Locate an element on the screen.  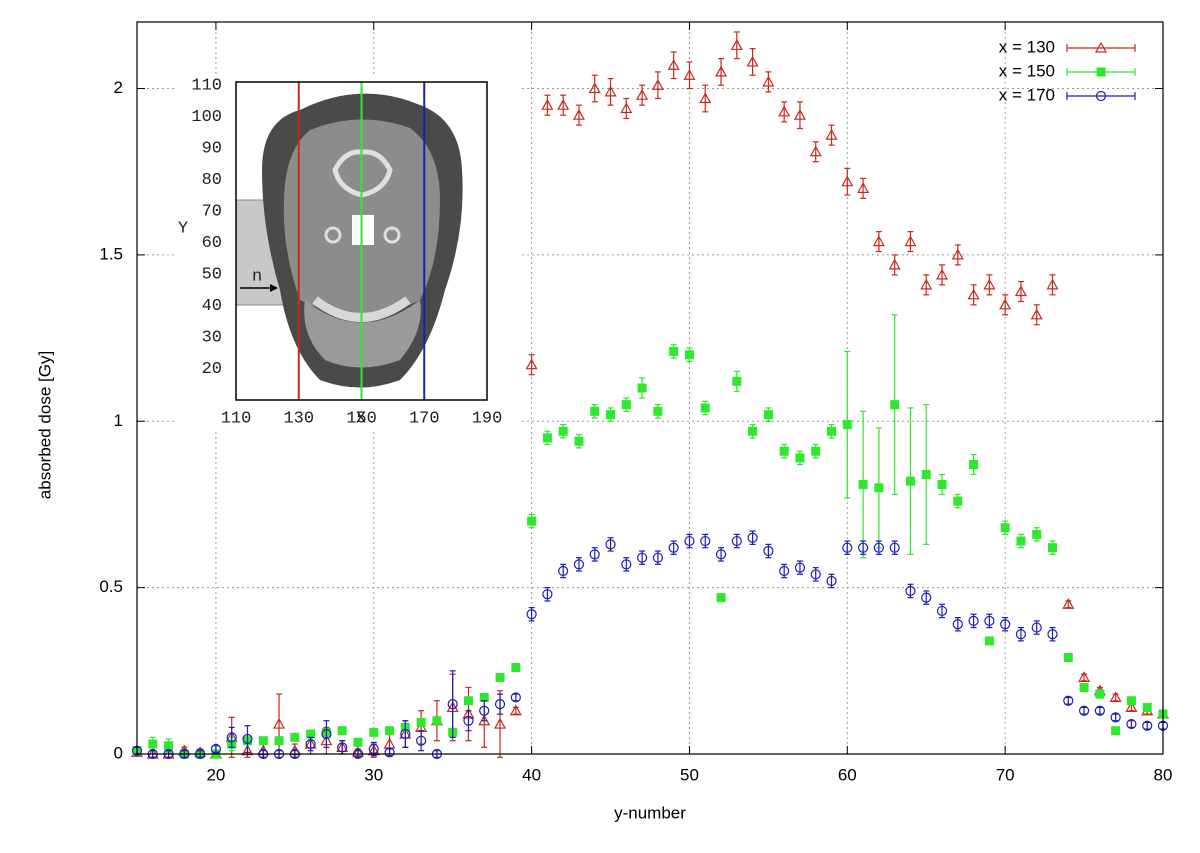
inset-y-tick-label: 70 is located at coordinates (212, 212).